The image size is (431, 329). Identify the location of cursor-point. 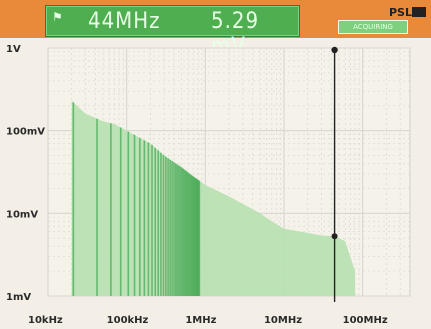
(334, 236).